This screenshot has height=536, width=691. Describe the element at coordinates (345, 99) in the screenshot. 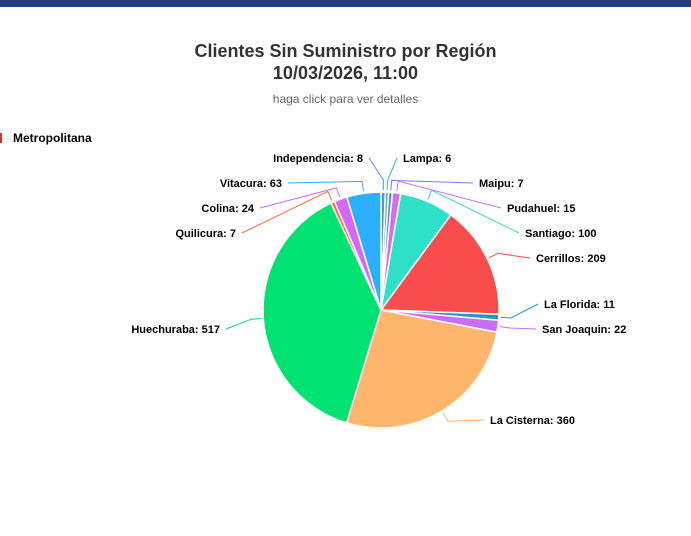

I see `chart-hint: haga click para ver detalles` at that location.